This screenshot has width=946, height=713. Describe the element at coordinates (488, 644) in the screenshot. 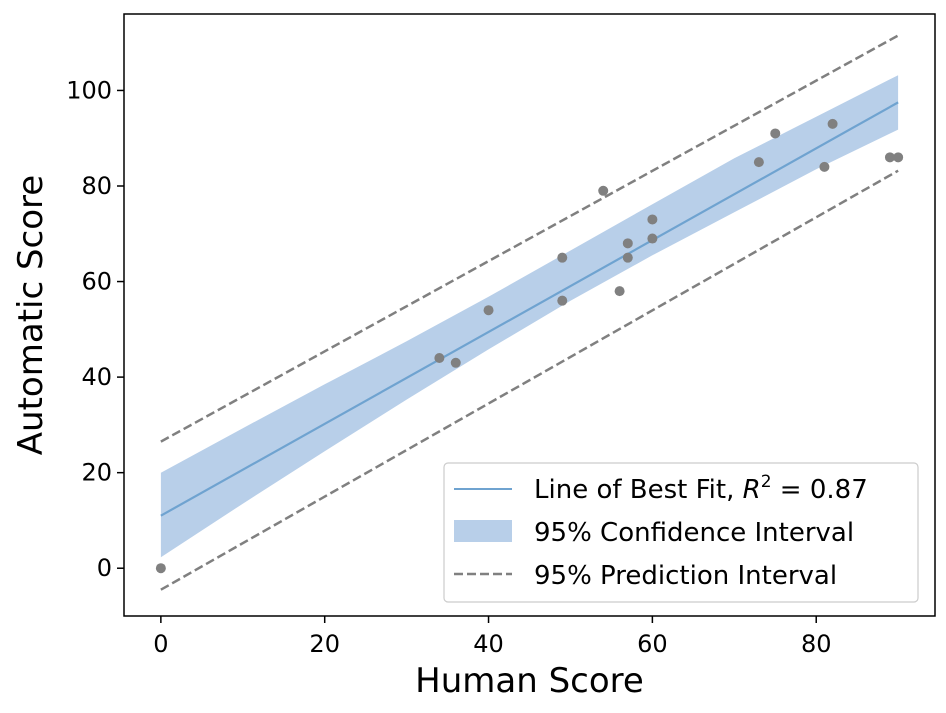

I see `x-tick-label: 40` at that location.